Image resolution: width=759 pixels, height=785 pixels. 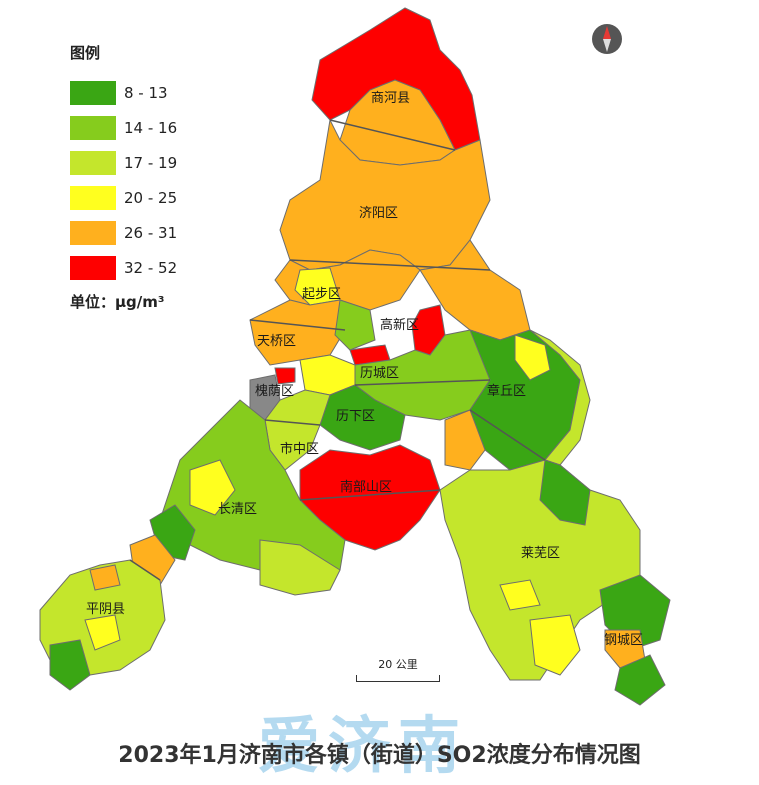 I want to click on scale-label: 20 公里, so click(x=398, y=664).